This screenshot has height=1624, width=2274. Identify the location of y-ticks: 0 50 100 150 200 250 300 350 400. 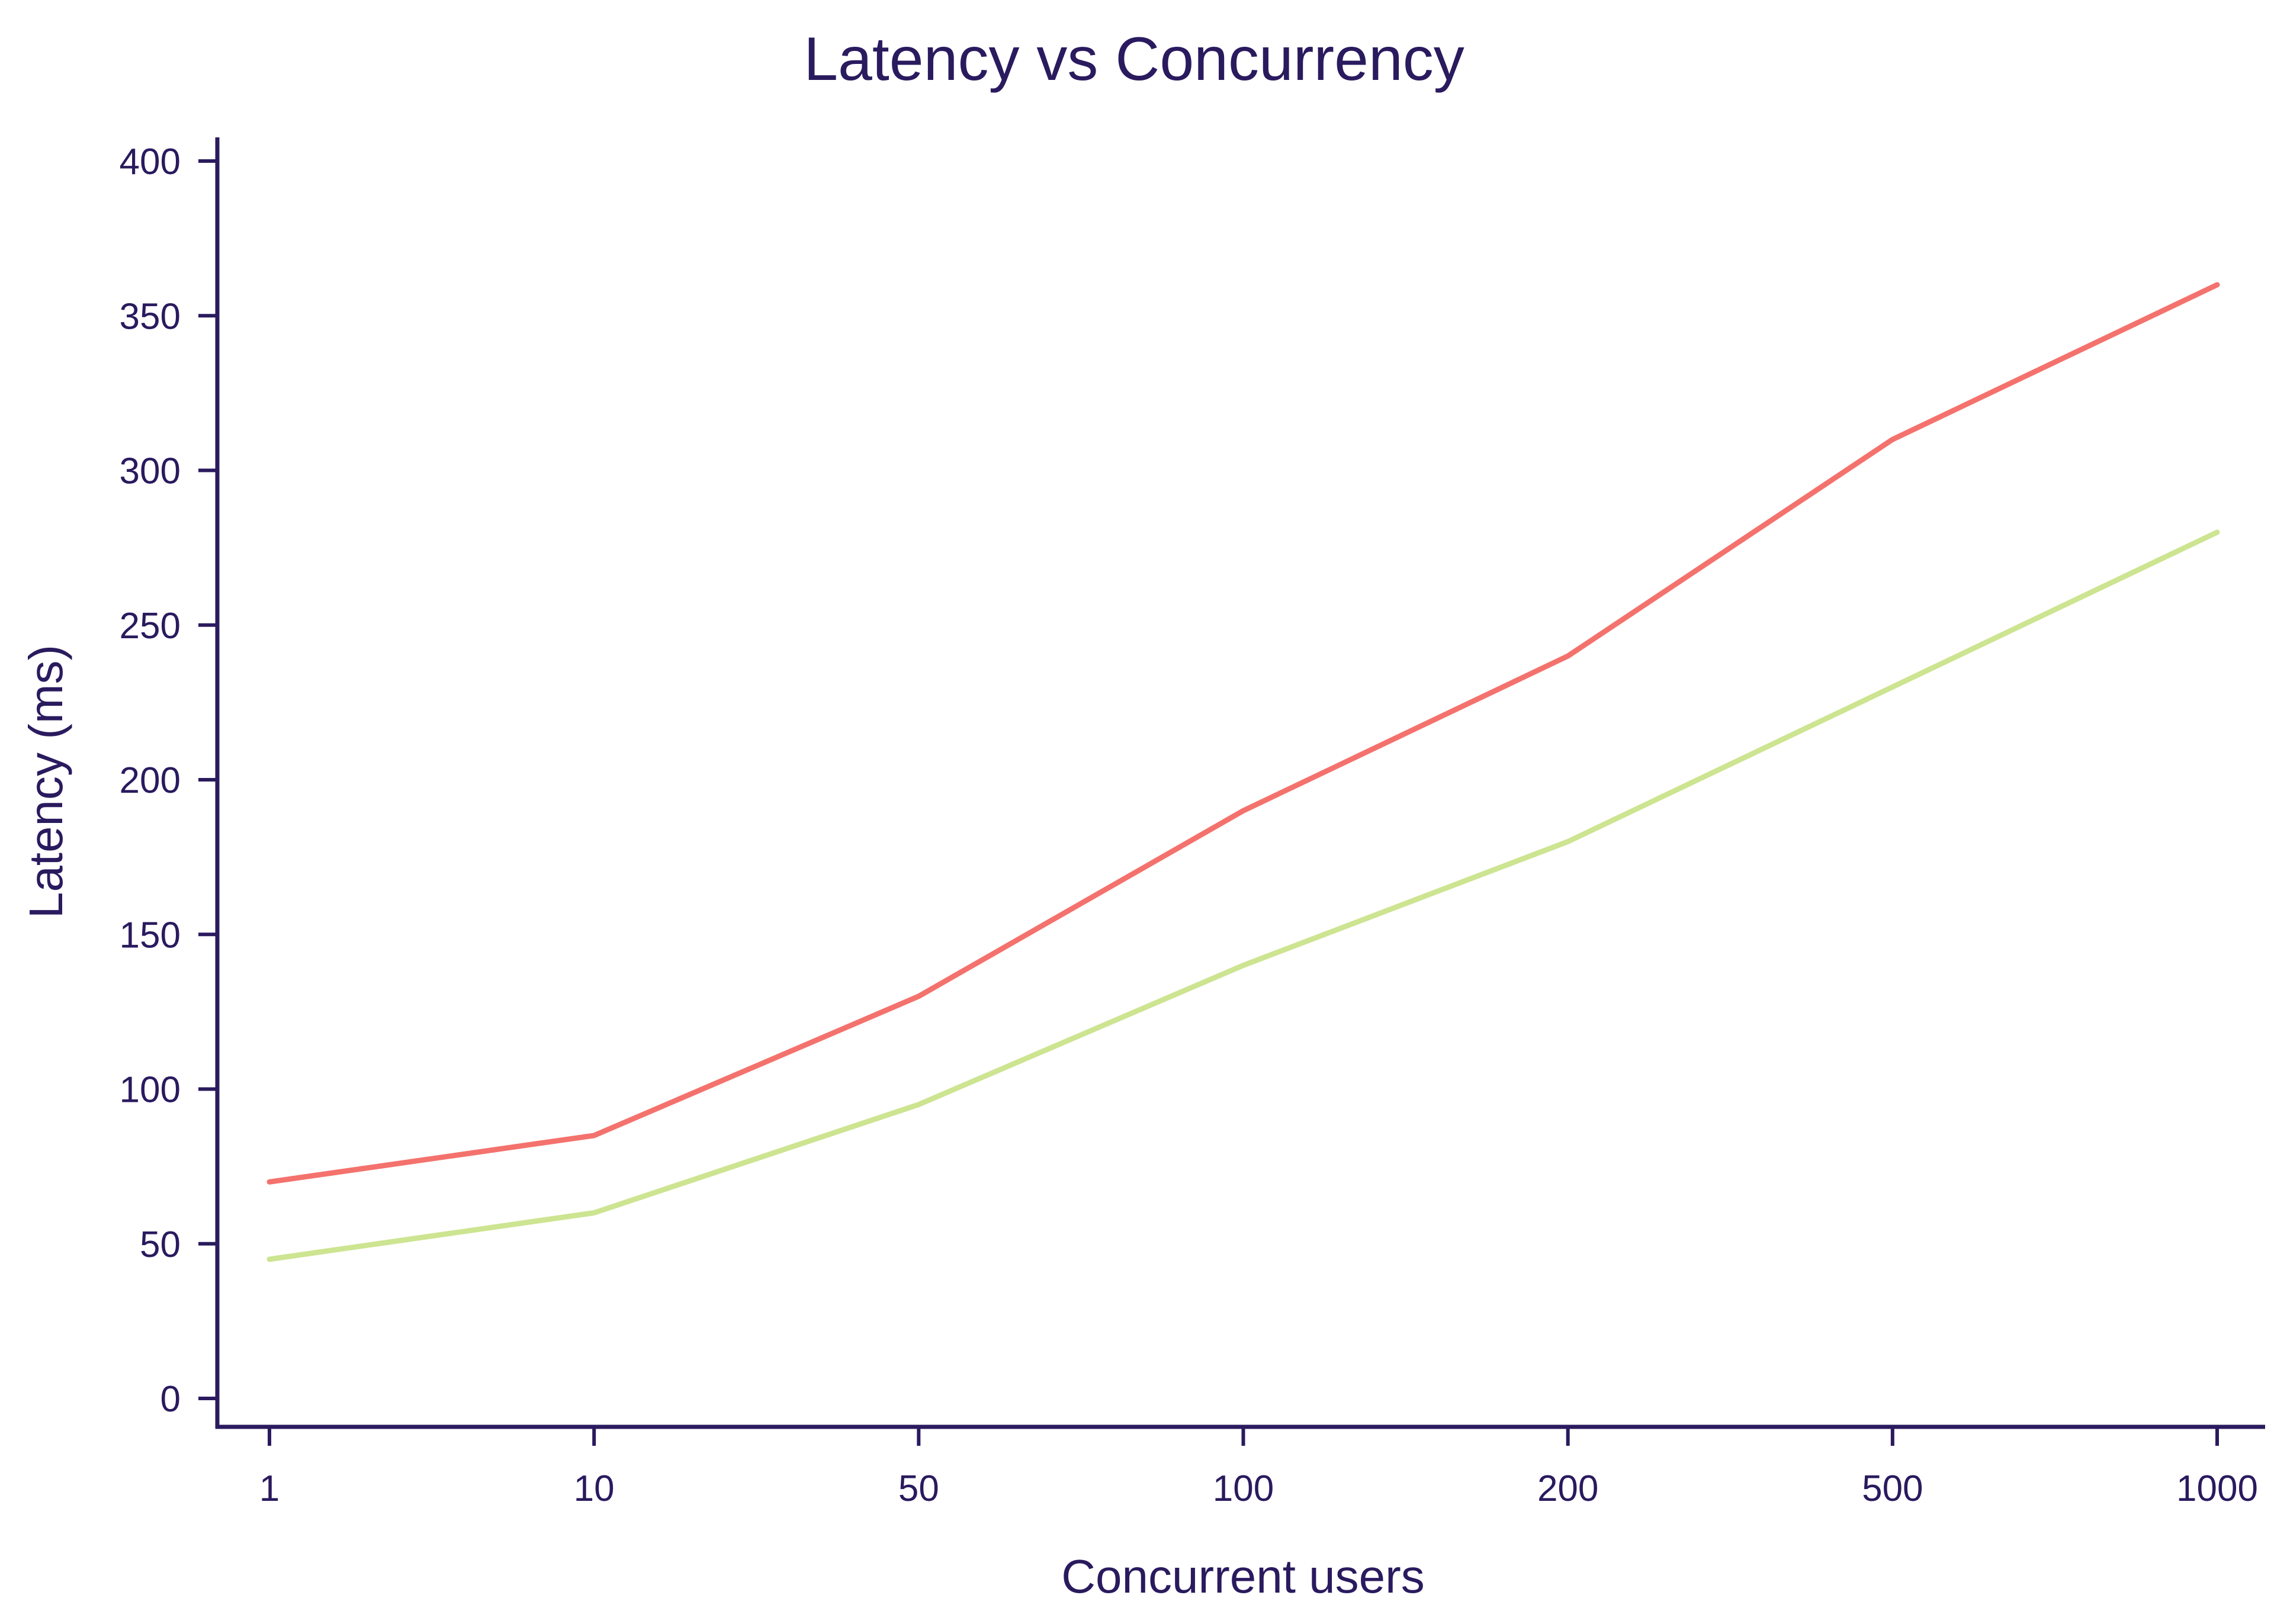
(168, 781).